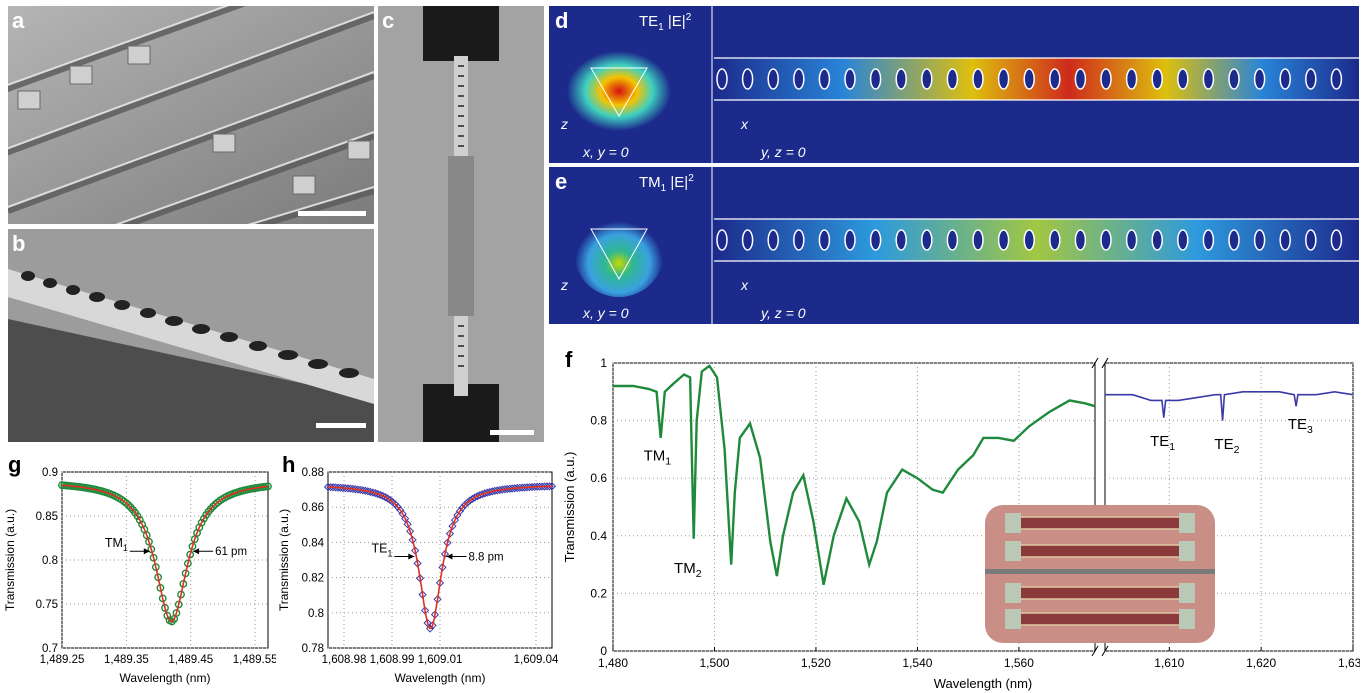 Image resolution: width=1367 pixels, height=693 pixels. What do you see at coordinates (392, 660) in the screenshot?
I see `x-tick-label: 1,608.99` at bounding box center [392, 660].